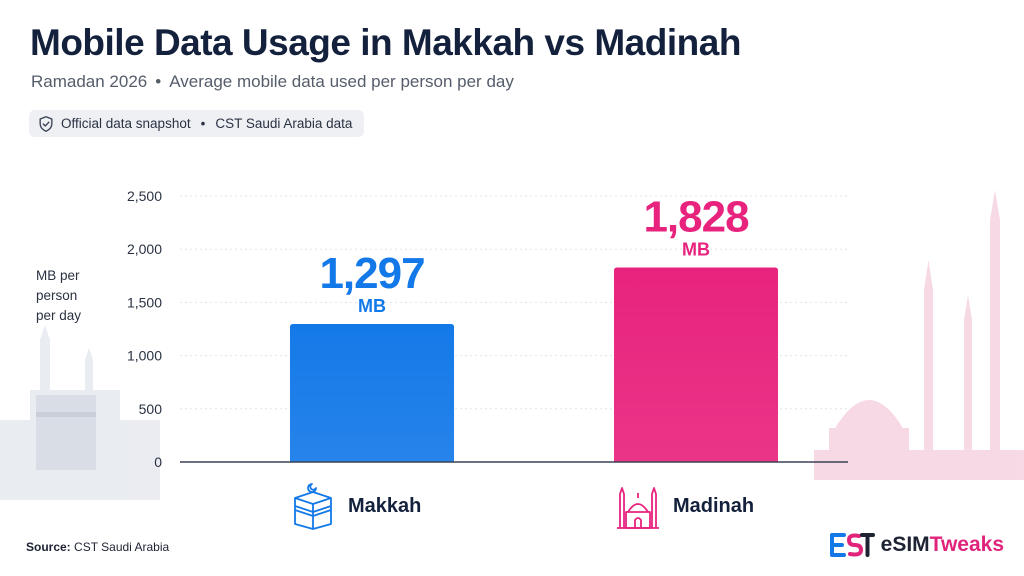 The image size is (1024, 576). Describe the element at coordinates (385, 505) in the screenshot. I see `category-label-makkah: Makkah` at that location.